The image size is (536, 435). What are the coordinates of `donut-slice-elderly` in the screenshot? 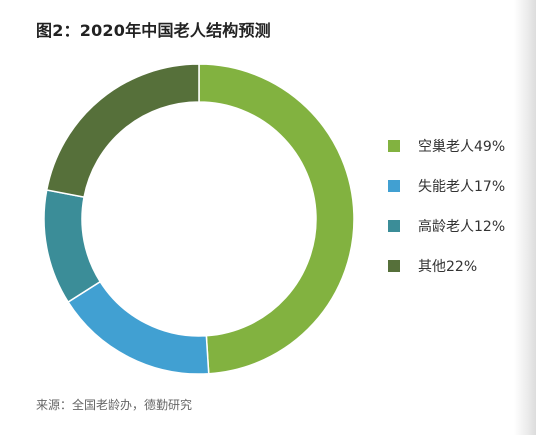 It's located at (72, 246).